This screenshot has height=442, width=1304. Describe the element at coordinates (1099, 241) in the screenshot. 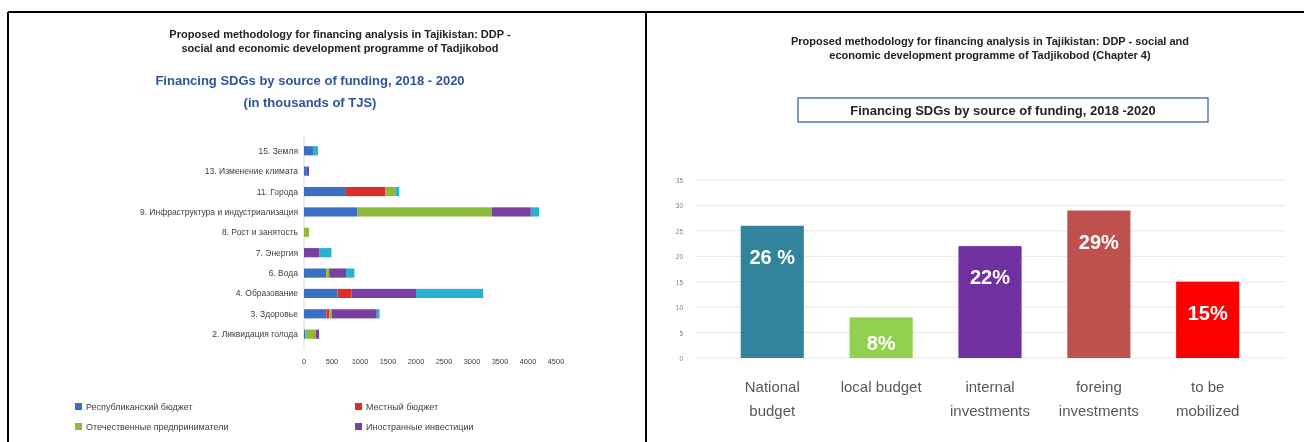

I see `data-label: 29%` at that location.